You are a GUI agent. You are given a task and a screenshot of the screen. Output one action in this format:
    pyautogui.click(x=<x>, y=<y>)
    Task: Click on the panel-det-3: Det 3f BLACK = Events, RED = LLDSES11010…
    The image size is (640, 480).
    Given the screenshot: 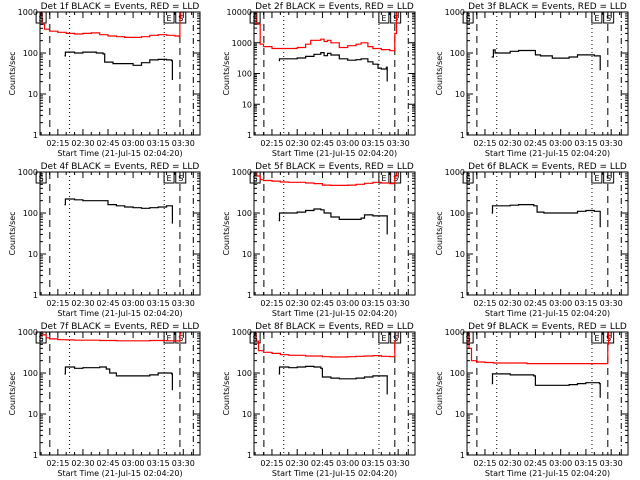 What is the action you would take?
    pyautogui.click(x=532, y=80)
    